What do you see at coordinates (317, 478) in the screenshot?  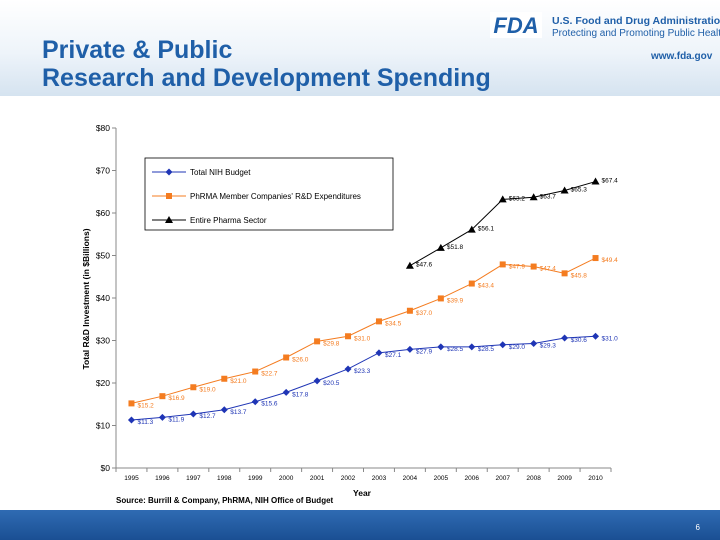 I see `x-tick-label: 2001` at bounding box center [317, 478].